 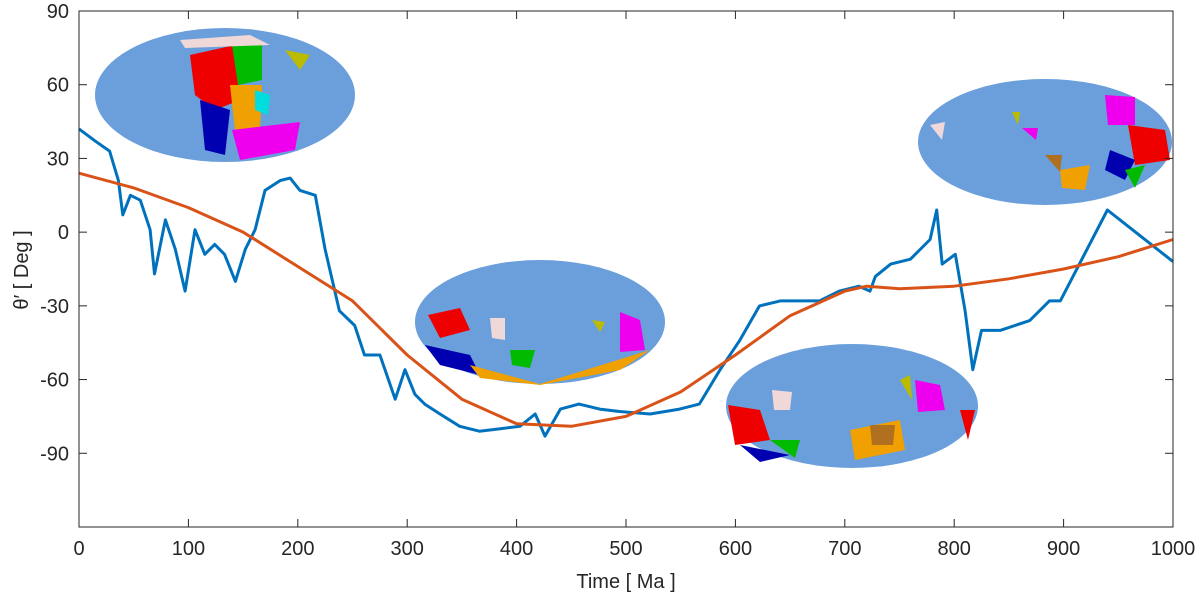 I want to click on y-tick-label: 0, so click(x=63, y=233).